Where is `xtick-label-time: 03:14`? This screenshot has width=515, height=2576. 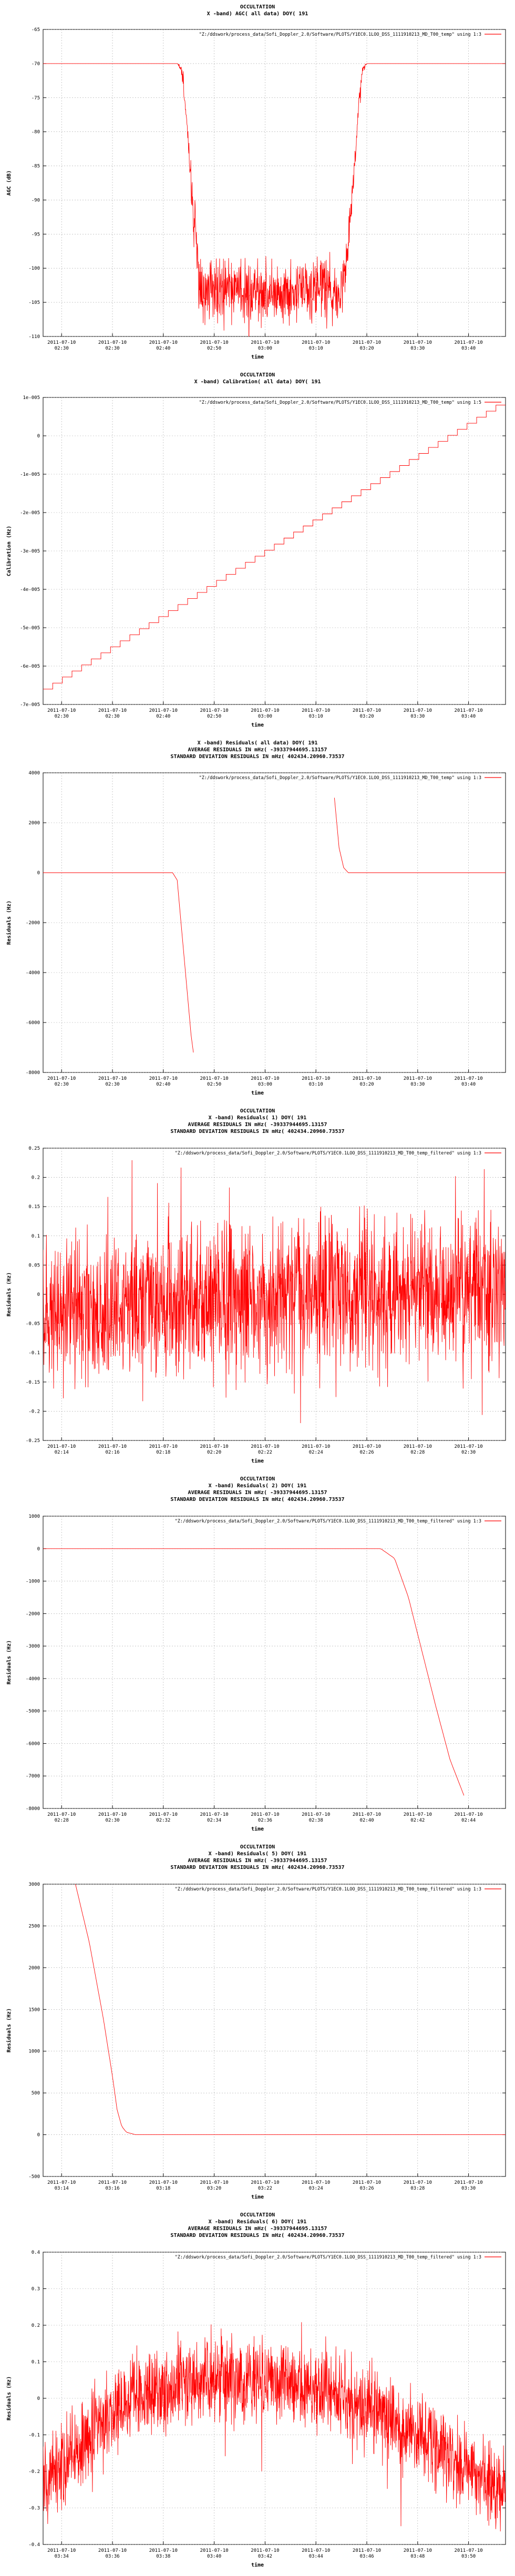 xtick-label-time: 03:14 is located at coordinates (62, 2188).